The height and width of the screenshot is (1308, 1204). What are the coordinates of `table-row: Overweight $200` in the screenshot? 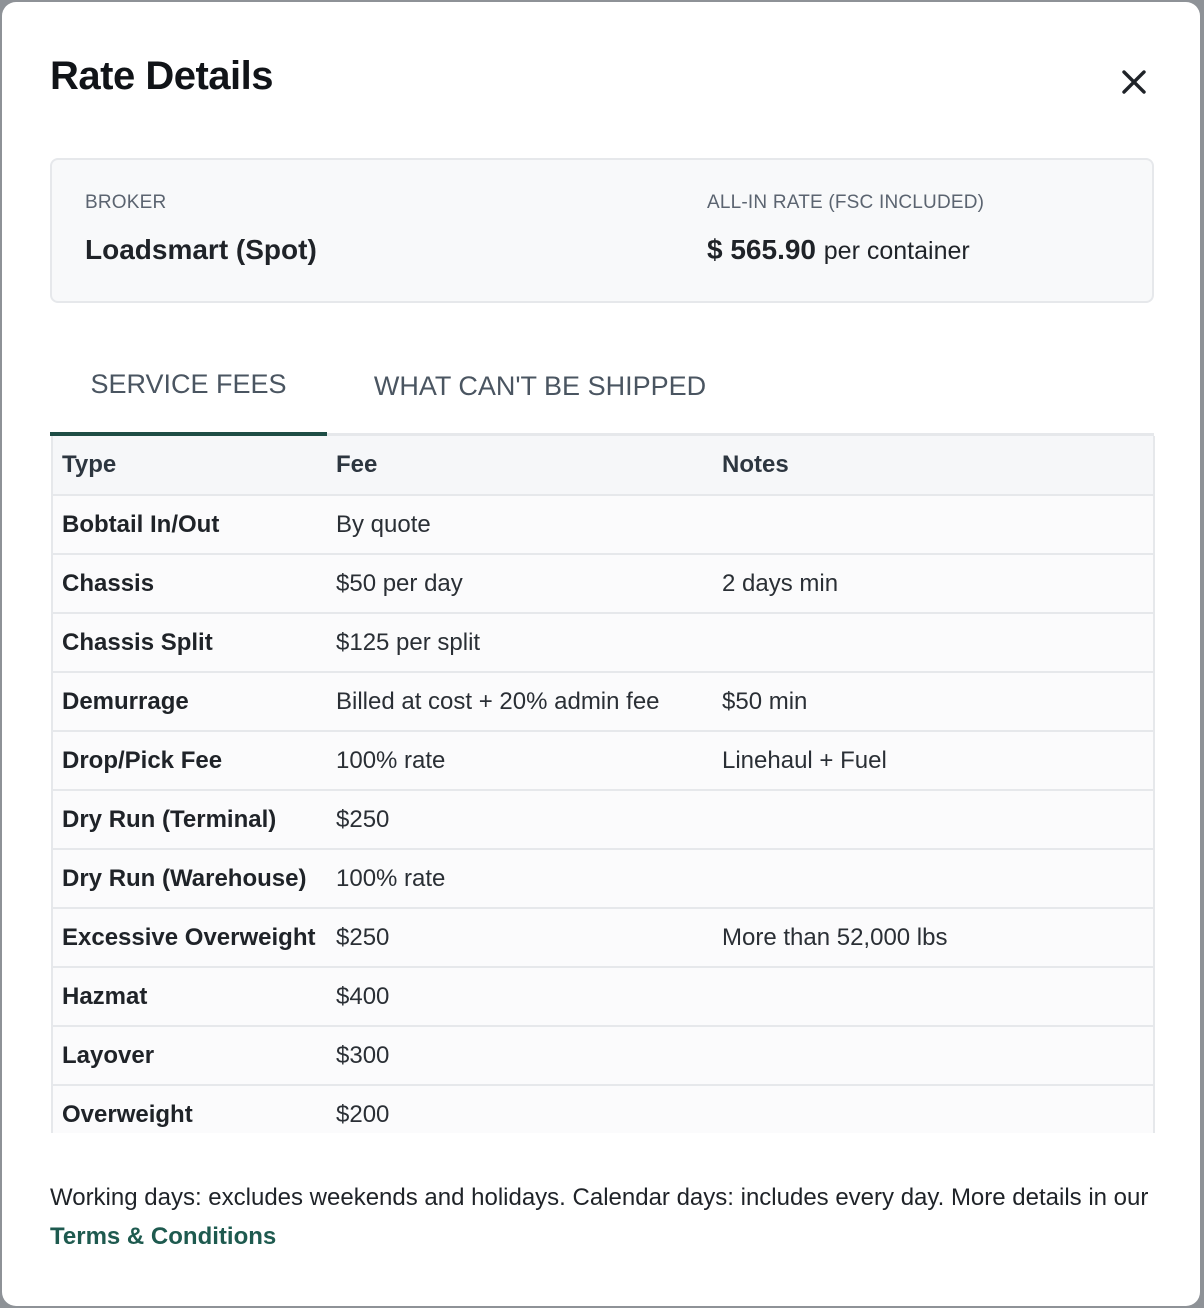 It's located at (603, 1109).